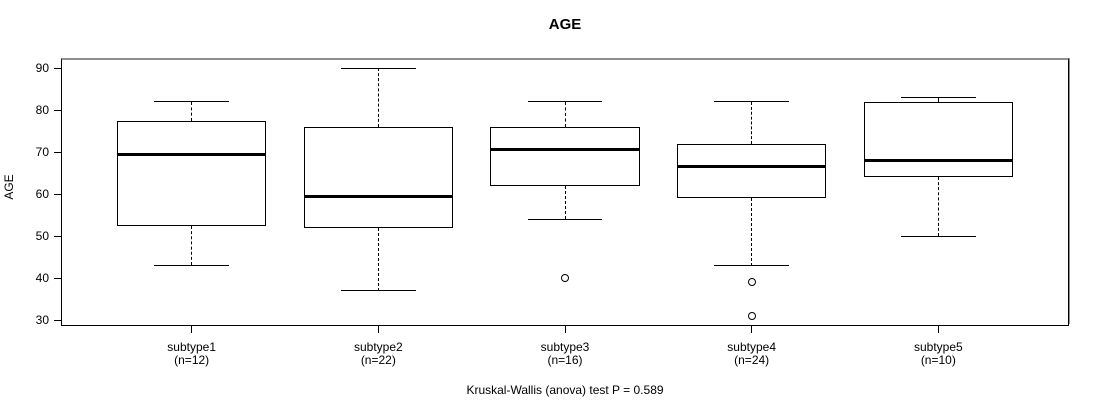  What do you see at coordinates (192, 360) in the screenshot?
I see `group-count: (n=12)` at bounding box center [192, 360].